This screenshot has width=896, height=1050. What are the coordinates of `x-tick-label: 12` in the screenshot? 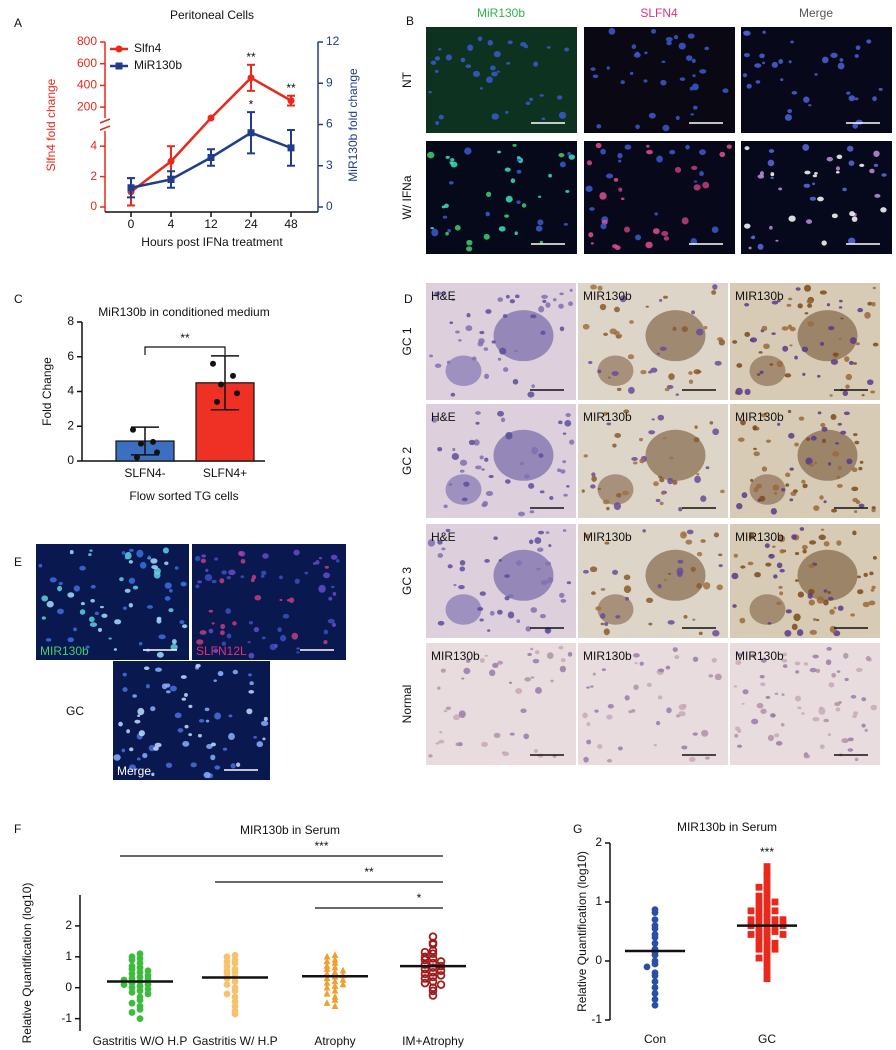 It's located at (211, 224).